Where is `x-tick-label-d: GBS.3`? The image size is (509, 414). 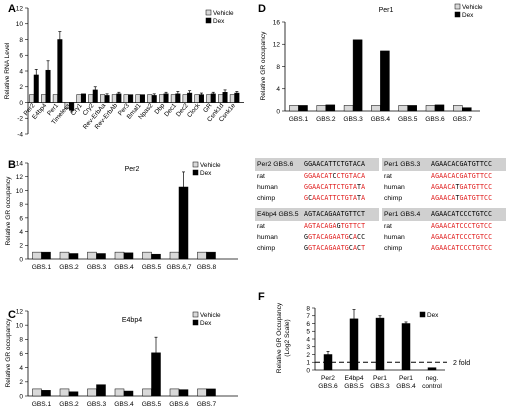 x-tick-label-d: GBS.3 is located at coordinates (353, 119).